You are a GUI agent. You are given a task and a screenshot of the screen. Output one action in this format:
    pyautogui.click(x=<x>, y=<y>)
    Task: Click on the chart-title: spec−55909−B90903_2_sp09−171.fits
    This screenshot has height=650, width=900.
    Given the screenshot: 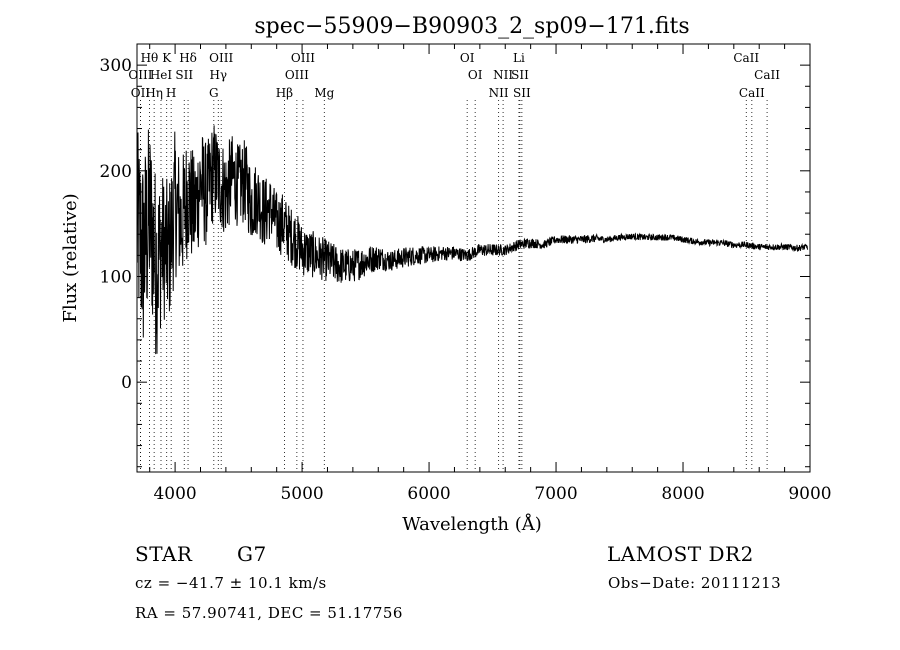 What is the action you would take?
    pyautogui.click(x=471, y=26)
    